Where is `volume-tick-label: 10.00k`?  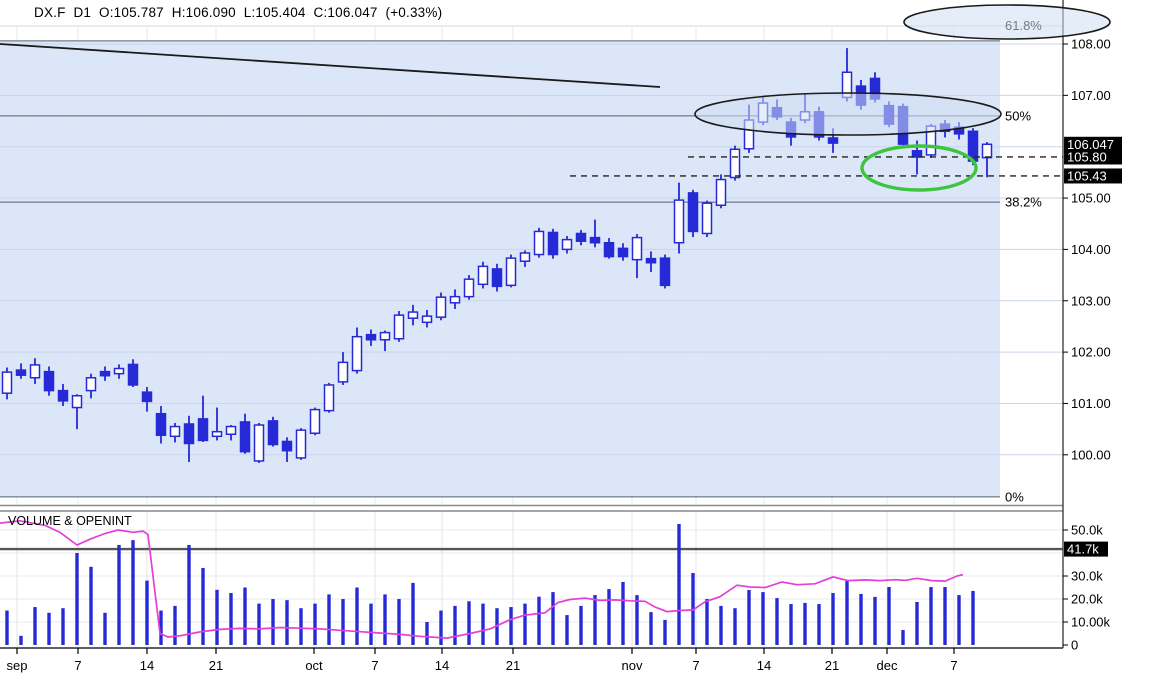 volume-tick-label: 10.00k is located at coordinates (1091, 622).